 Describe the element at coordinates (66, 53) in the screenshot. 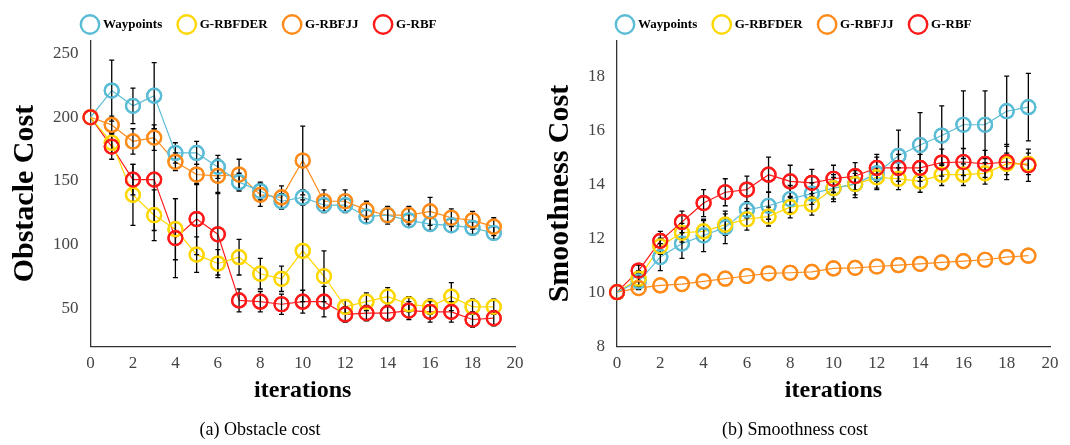

I see `y-tick-label: 250` at that location.